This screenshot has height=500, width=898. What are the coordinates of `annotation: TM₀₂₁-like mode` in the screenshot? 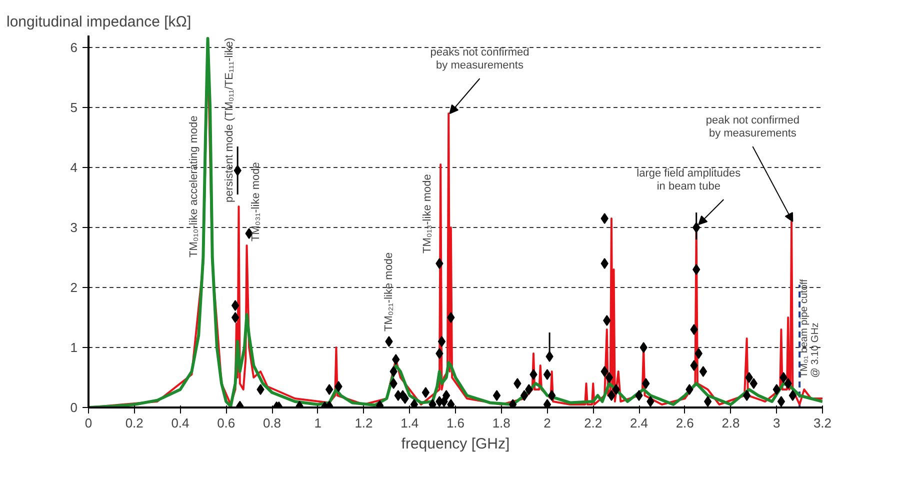 It's located at (388, 292).